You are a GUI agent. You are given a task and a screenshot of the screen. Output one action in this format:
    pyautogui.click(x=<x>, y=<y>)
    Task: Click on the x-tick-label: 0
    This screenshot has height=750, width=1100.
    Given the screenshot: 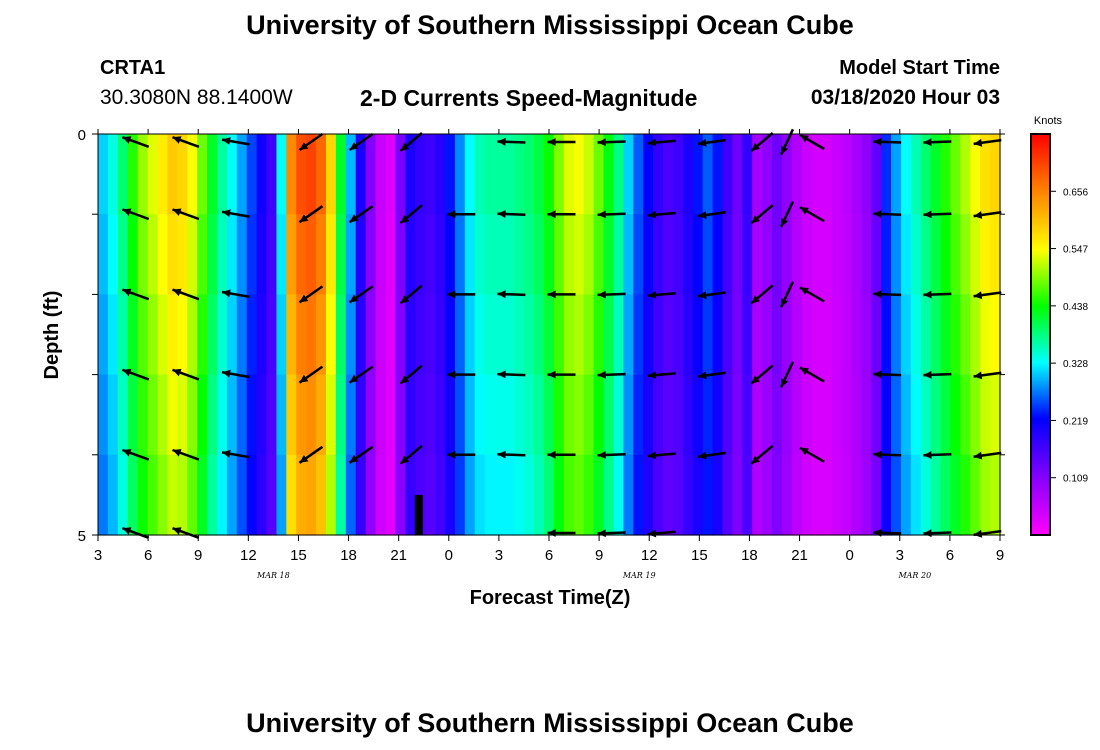 What is the action you would take?
    pyautogui.click(x=449, y=555)
    